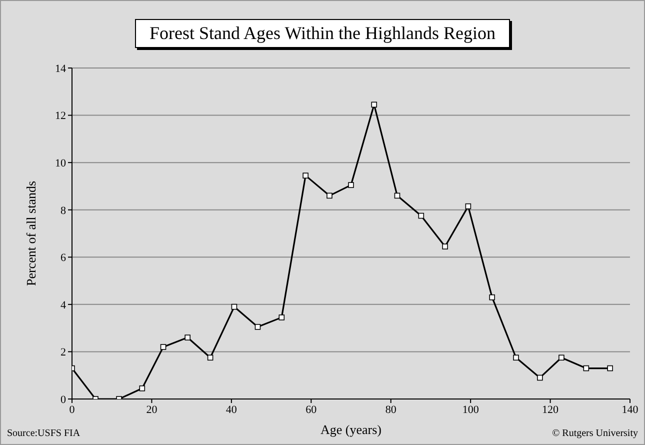  I want to click on y-tick-label: 12, so click(60, 116).